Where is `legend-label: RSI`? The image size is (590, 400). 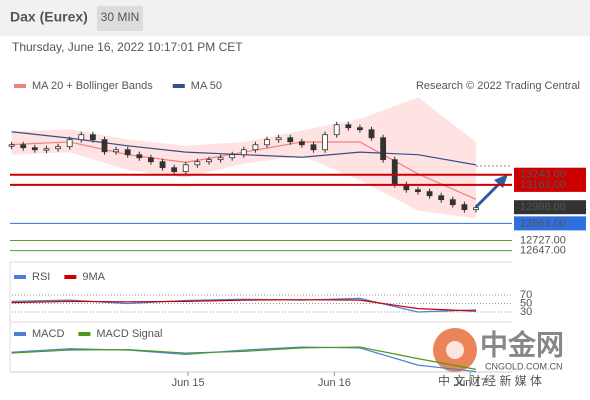 legend-label: RSI is located at coordinates (41, 277).